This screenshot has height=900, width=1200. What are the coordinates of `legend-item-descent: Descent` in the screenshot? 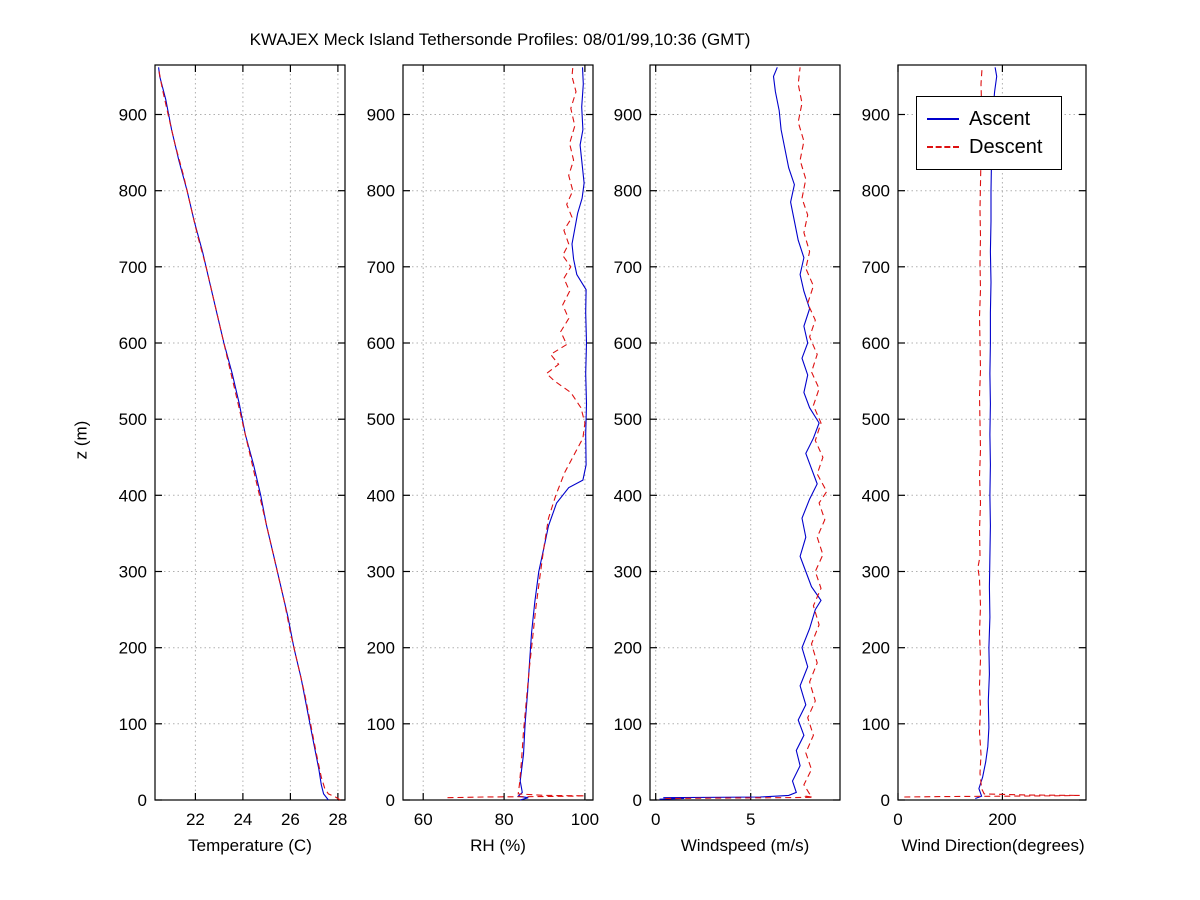 It's located at (989, 147).